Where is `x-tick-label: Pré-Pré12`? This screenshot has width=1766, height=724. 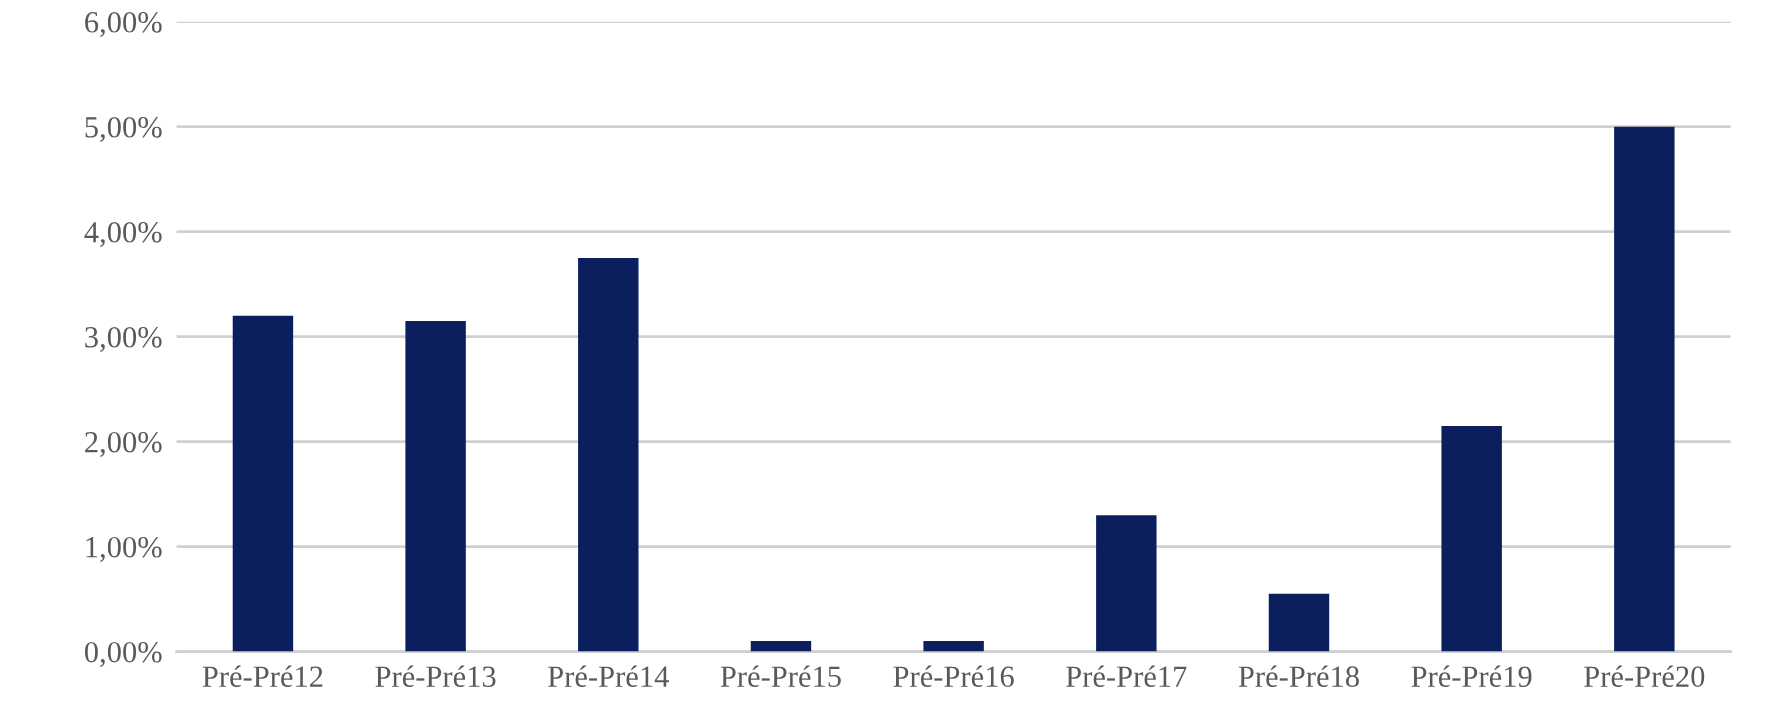
x-tick-label: Pré-Pré12 is located at coordinates (262, 676).